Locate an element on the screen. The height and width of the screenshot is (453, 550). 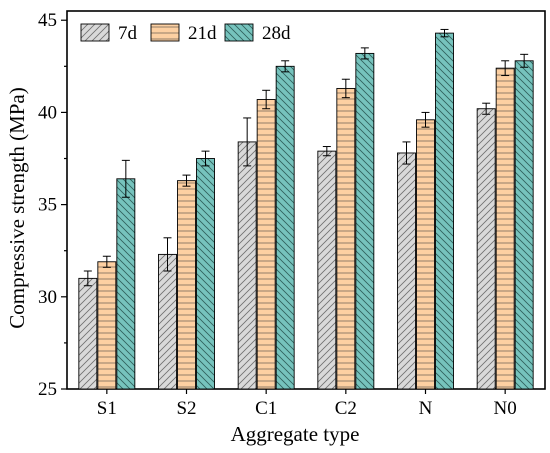
bar-7d-C1 is located at coordinates (247, 265).